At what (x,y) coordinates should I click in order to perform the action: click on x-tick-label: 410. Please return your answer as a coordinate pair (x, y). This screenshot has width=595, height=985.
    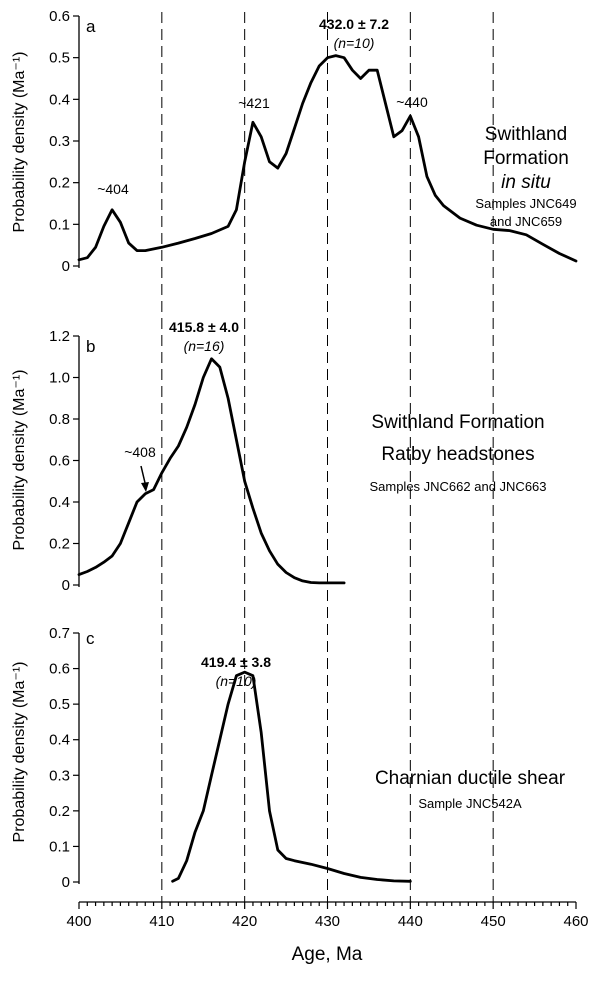
    Looking at the image, I should click on (161, 921).